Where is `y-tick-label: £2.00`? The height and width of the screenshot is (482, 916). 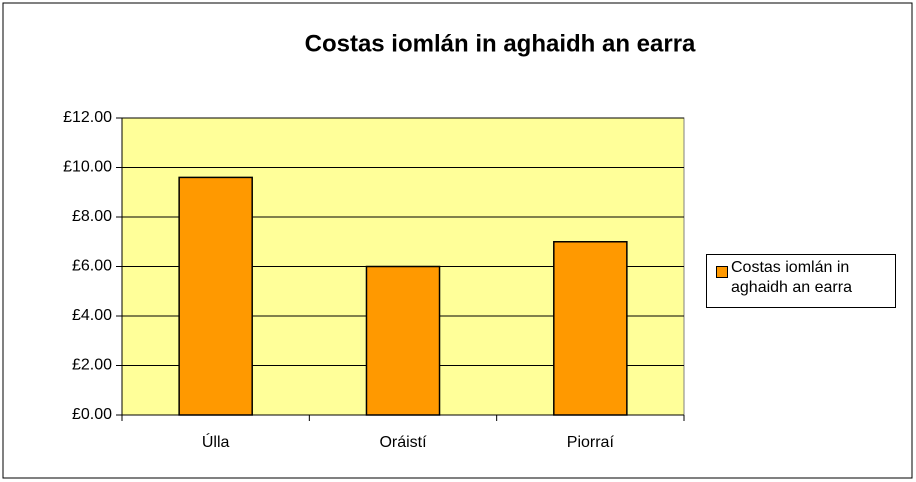 y-tick-label: £2.00 is located at coordinates (92, 365).